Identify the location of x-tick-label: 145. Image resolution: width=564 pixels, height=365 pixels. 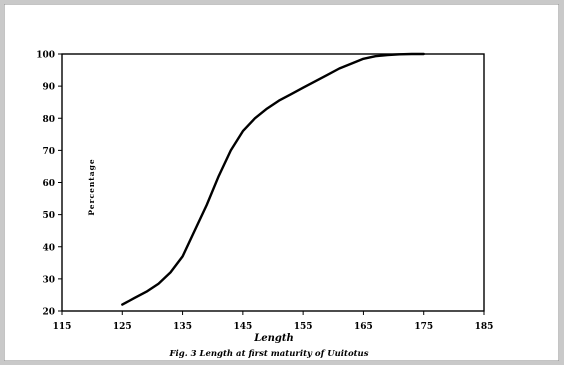
(242, 327).